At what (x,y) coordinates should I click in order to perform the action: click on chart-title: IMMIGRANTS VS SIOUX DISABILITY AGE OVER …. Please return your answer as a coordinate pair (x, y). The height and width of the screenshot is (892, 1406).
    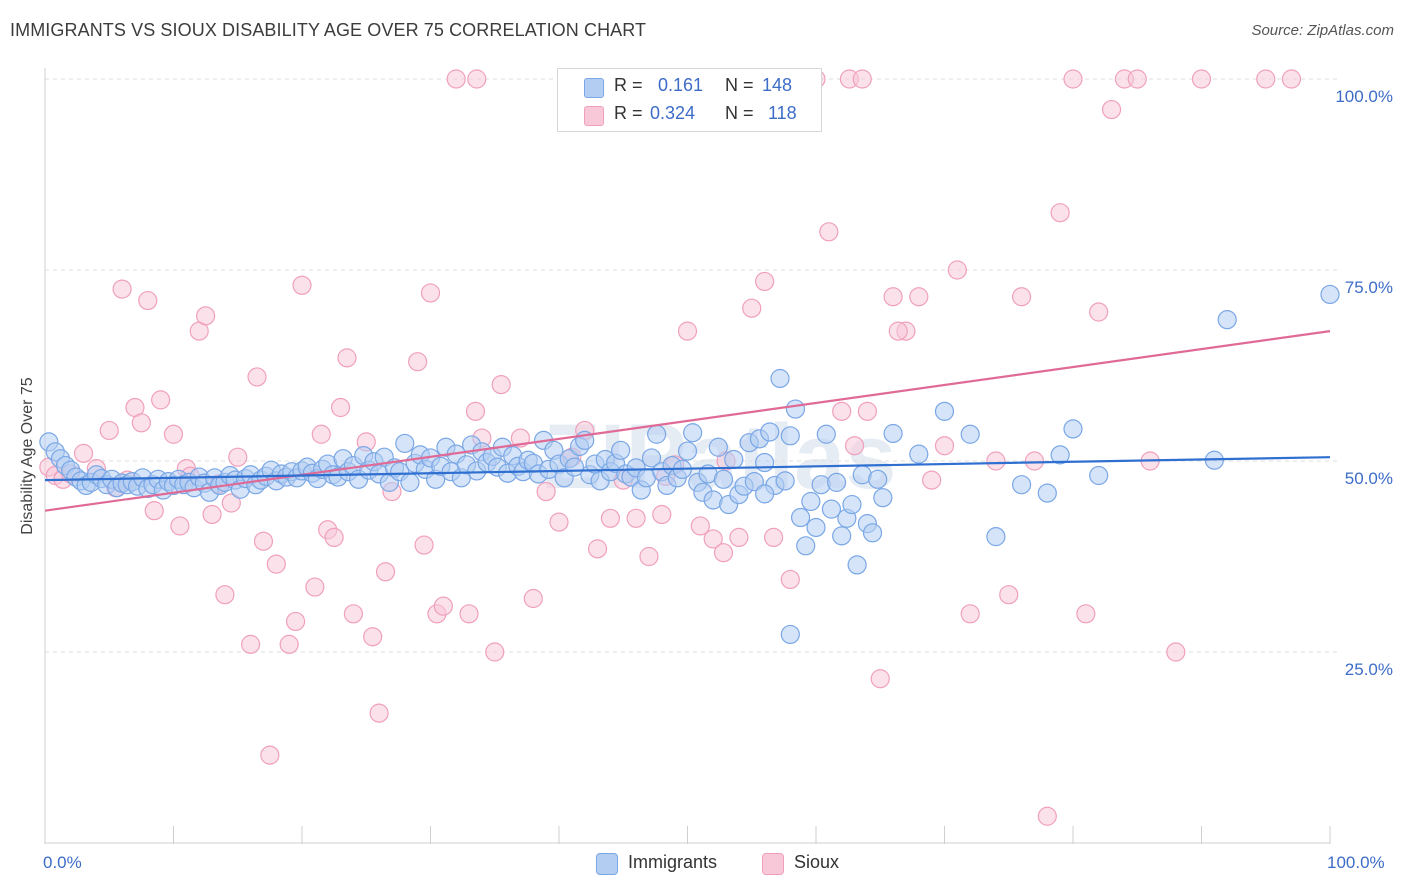
    Looking at the image, I should click on (328, 30).